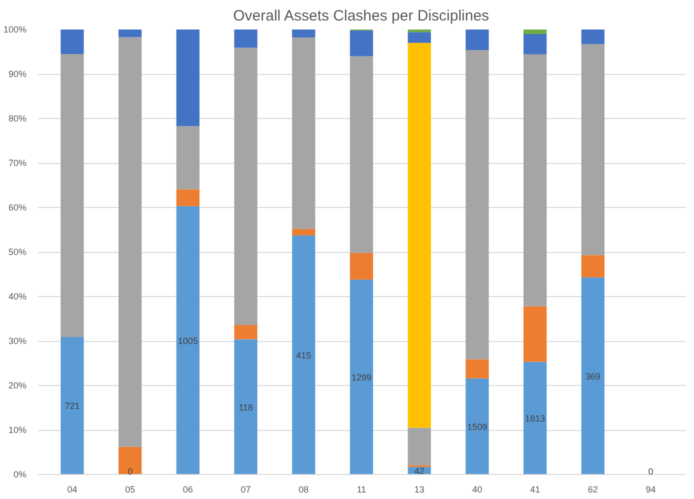 Image resolution: width=694 pixels, height=499 pixels. I want to click on annotation: 721, so click(72, 406).